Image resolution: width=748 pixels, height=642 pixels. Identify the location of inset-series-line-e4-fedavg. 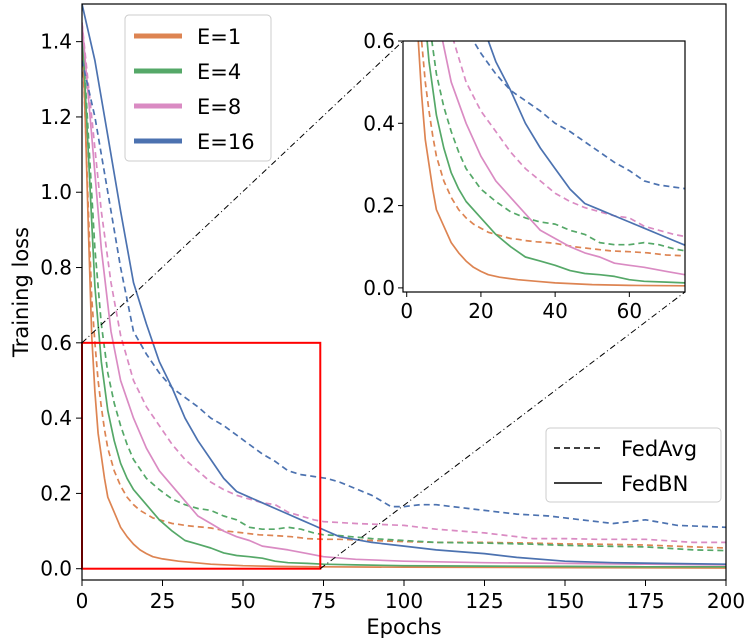
(557, 146).